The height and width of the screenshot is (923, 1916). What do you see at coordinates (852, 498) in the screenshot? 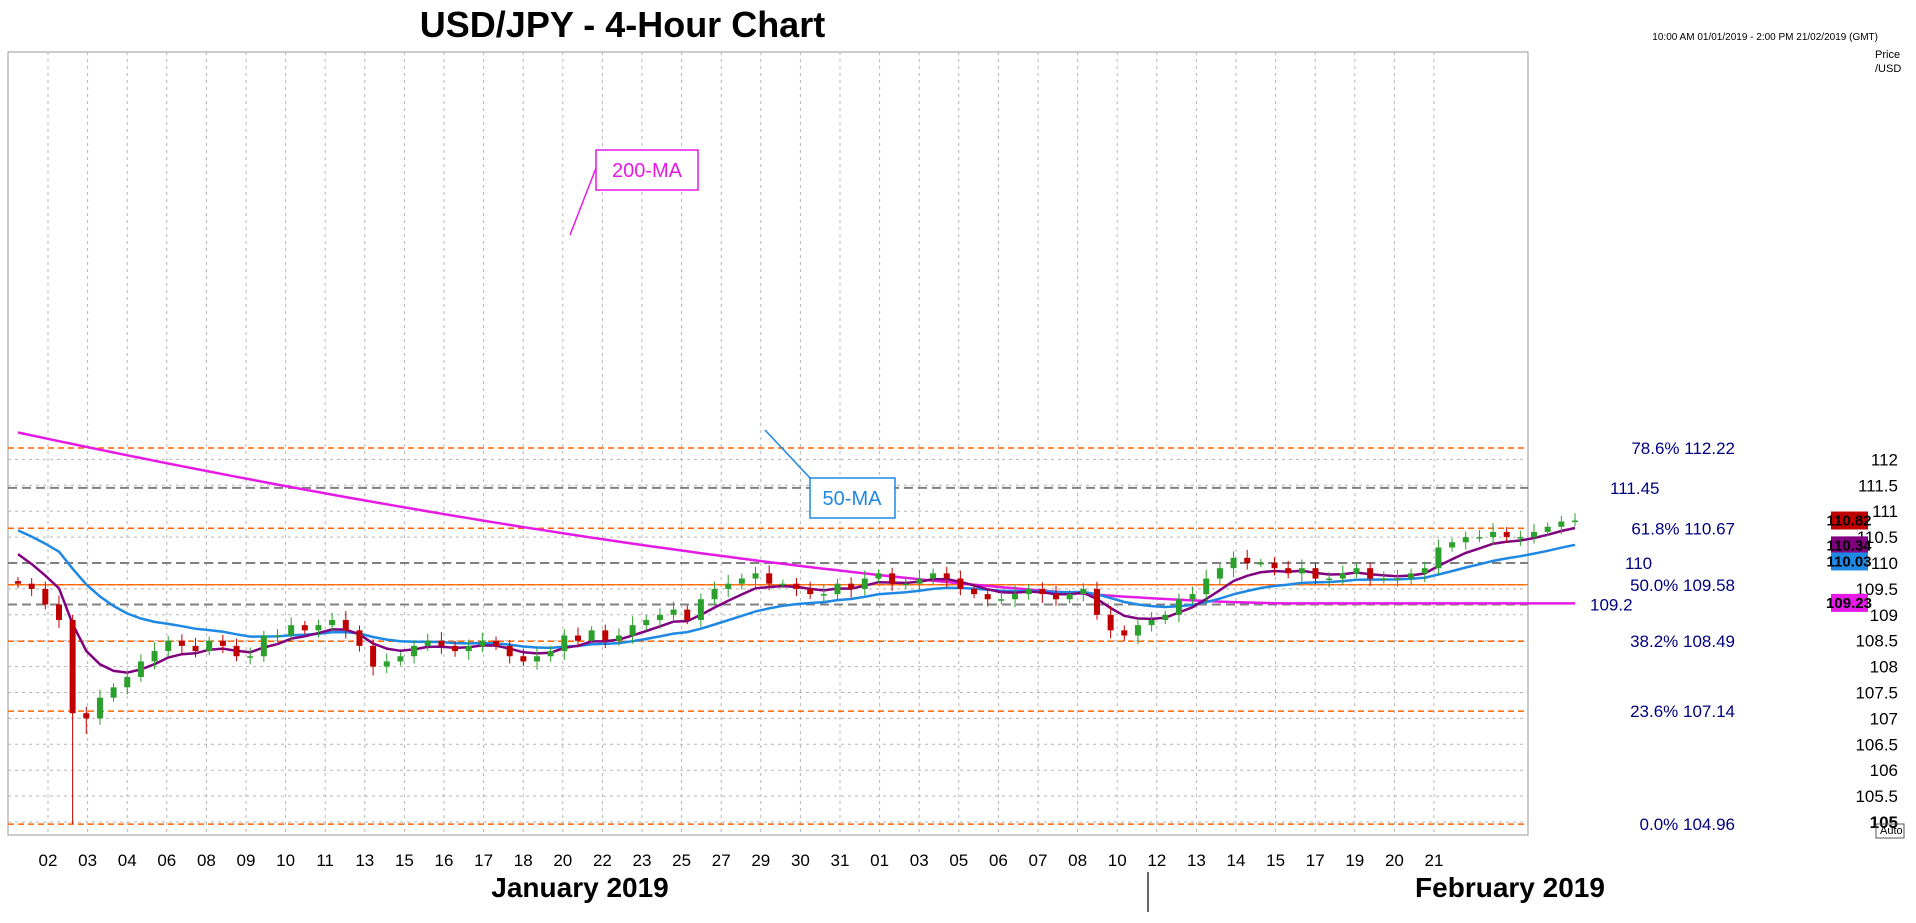
I see `ma50-callout-box` at bounding box center [852, 498].